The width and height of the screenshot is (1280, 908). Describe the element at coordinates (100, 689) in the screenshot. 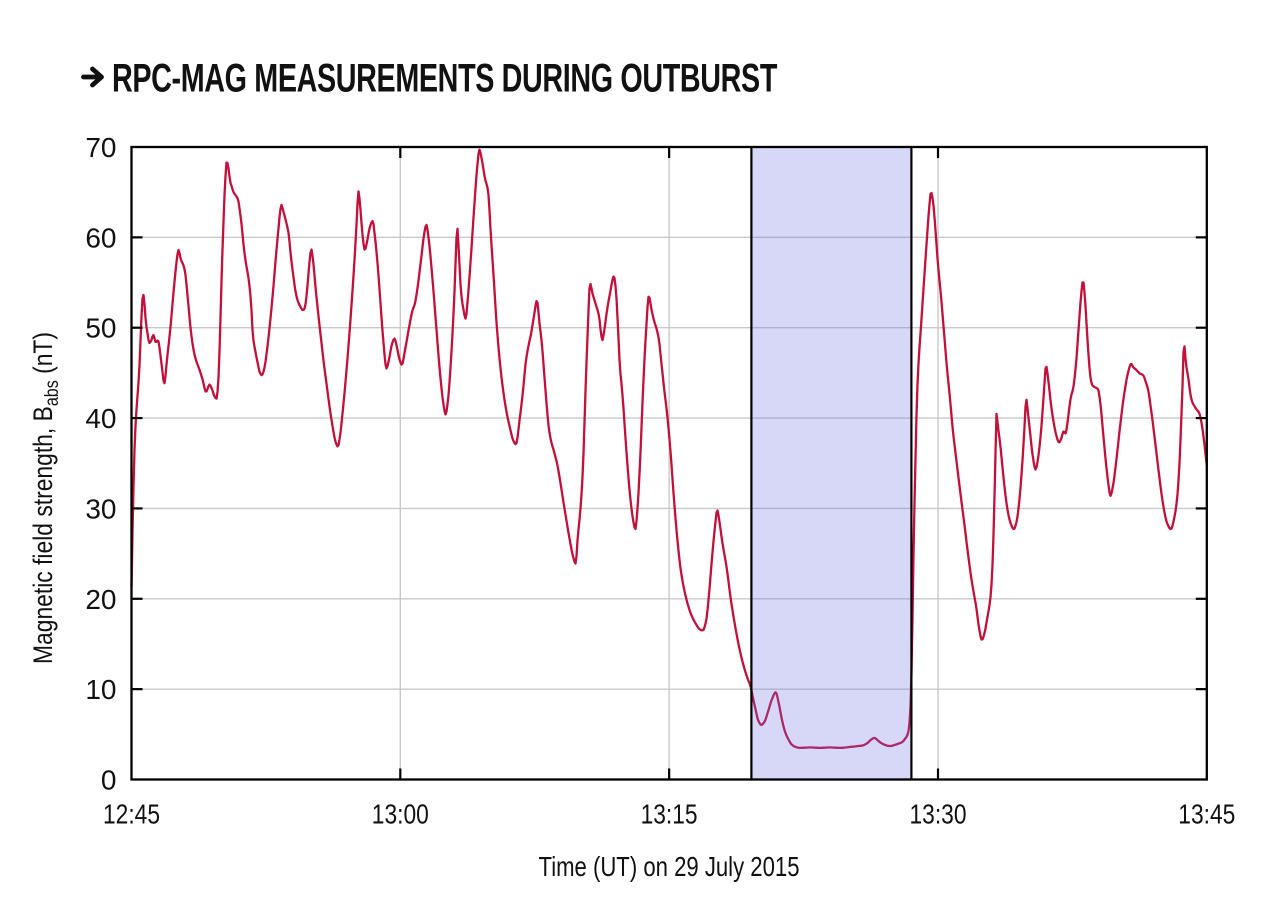

I see `svg-text: 10` at that location.